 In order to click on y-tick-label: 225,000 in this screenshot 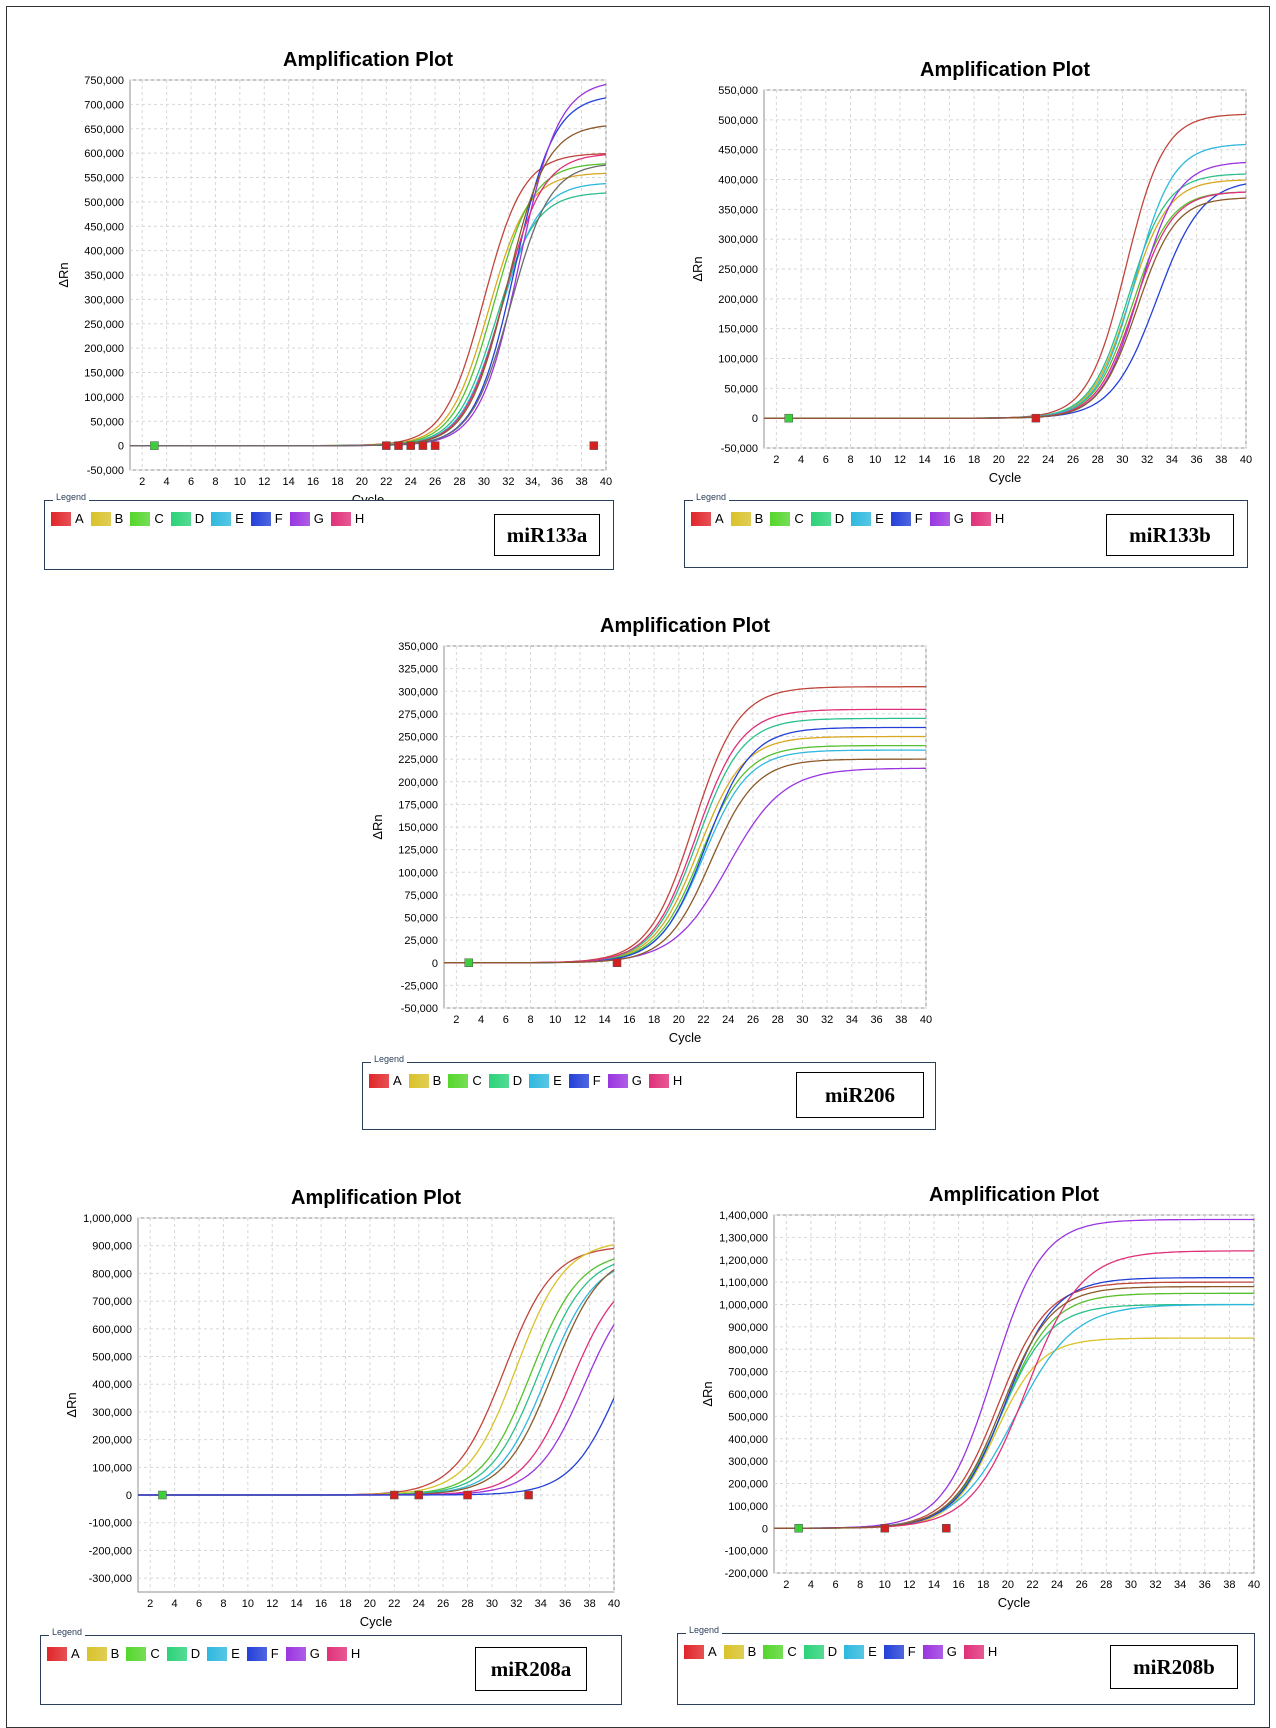, I will do `click(418, 760)`.